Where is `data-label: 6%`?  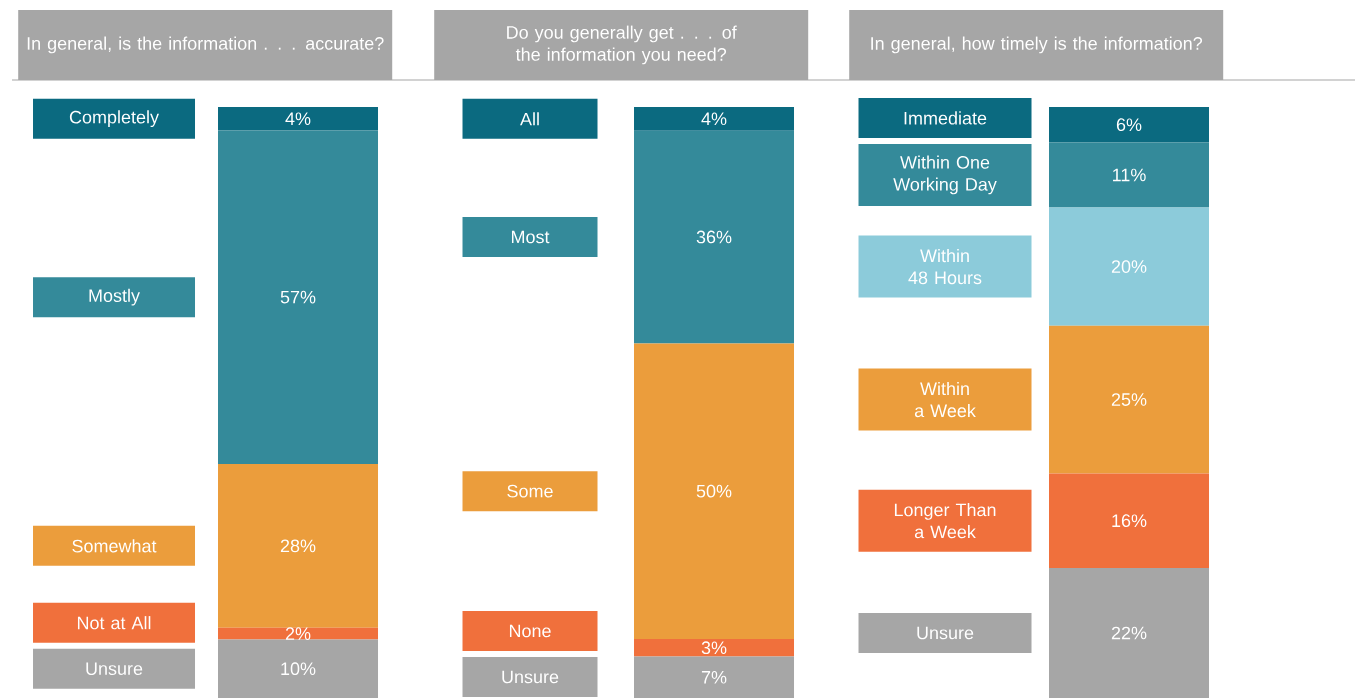
data-label: 6% is located at coordinates (1129, 125).